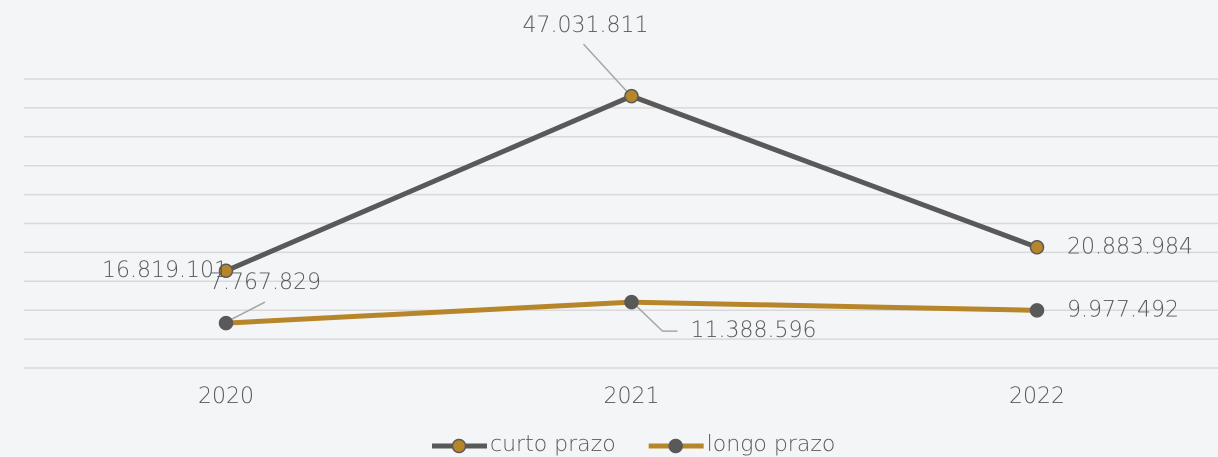 The image size is (1218, 457). What do you see at coordinates (1037, 396) in the screenshot?
I see `x-tick-label: 2022` at bounding box center [1037, 396].